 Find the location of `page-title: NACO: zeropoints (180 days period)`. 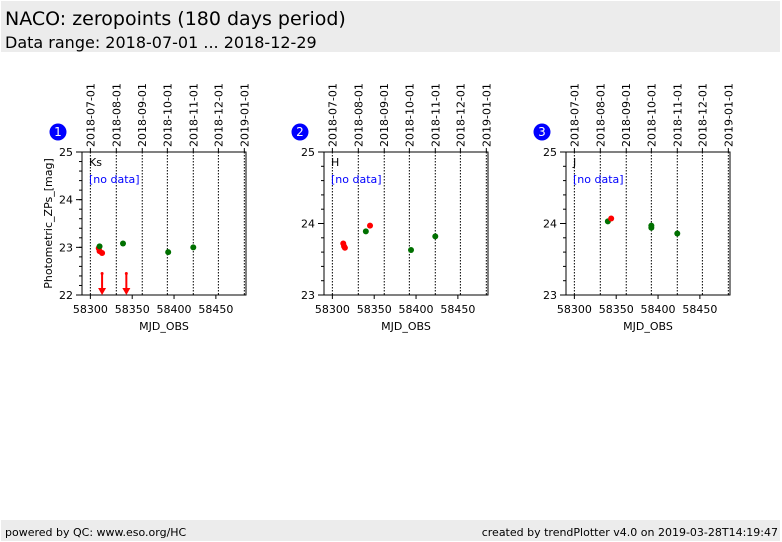

page-title: NACO: zeropoints (180 days period) is located at coordinates (175, 19).